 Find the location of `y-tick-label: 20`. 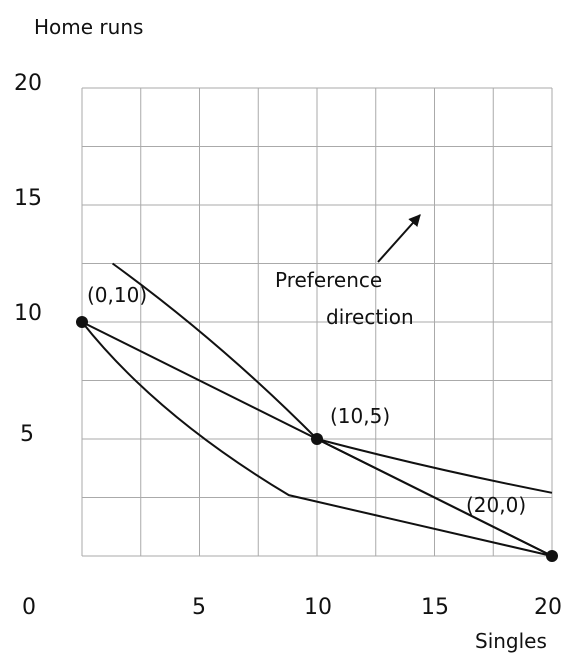

y-tick-label: 20 is located at coordinates (28, 83).